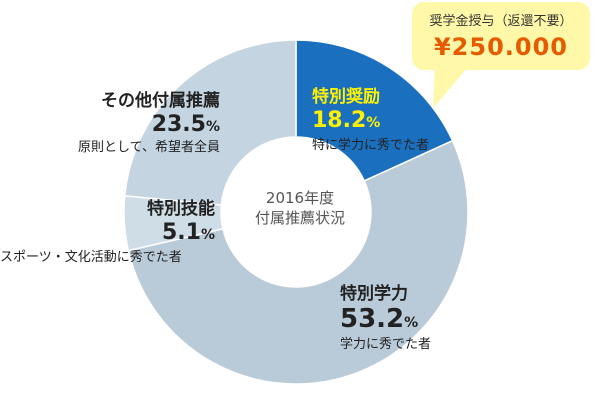  Describe the element at coordinates (379, 318) in the screenshot. I see `slice-percent: 53.2%` at that location.